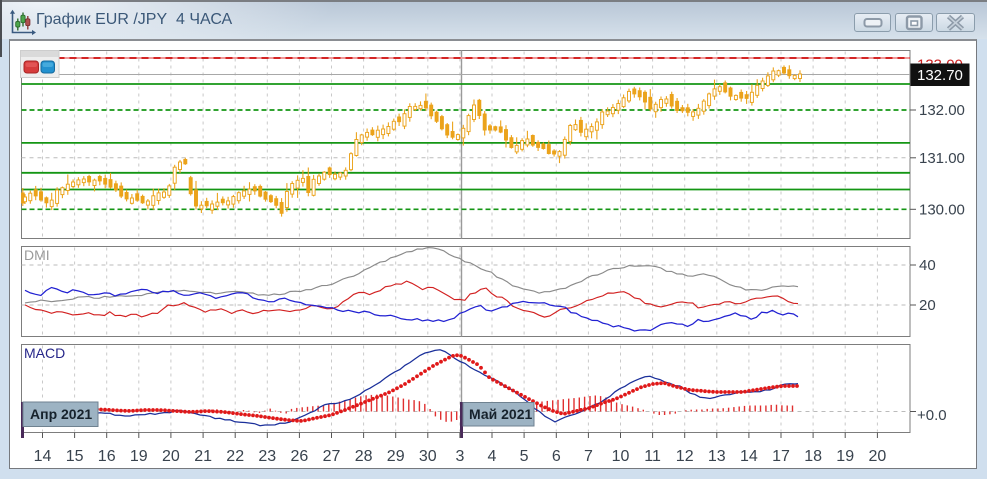 This screenshot has width=987, height=479. What do you see at coordinates (621, 456) in the screenshot?
I see `svg-text: 10` at bounding box center [621, 456].